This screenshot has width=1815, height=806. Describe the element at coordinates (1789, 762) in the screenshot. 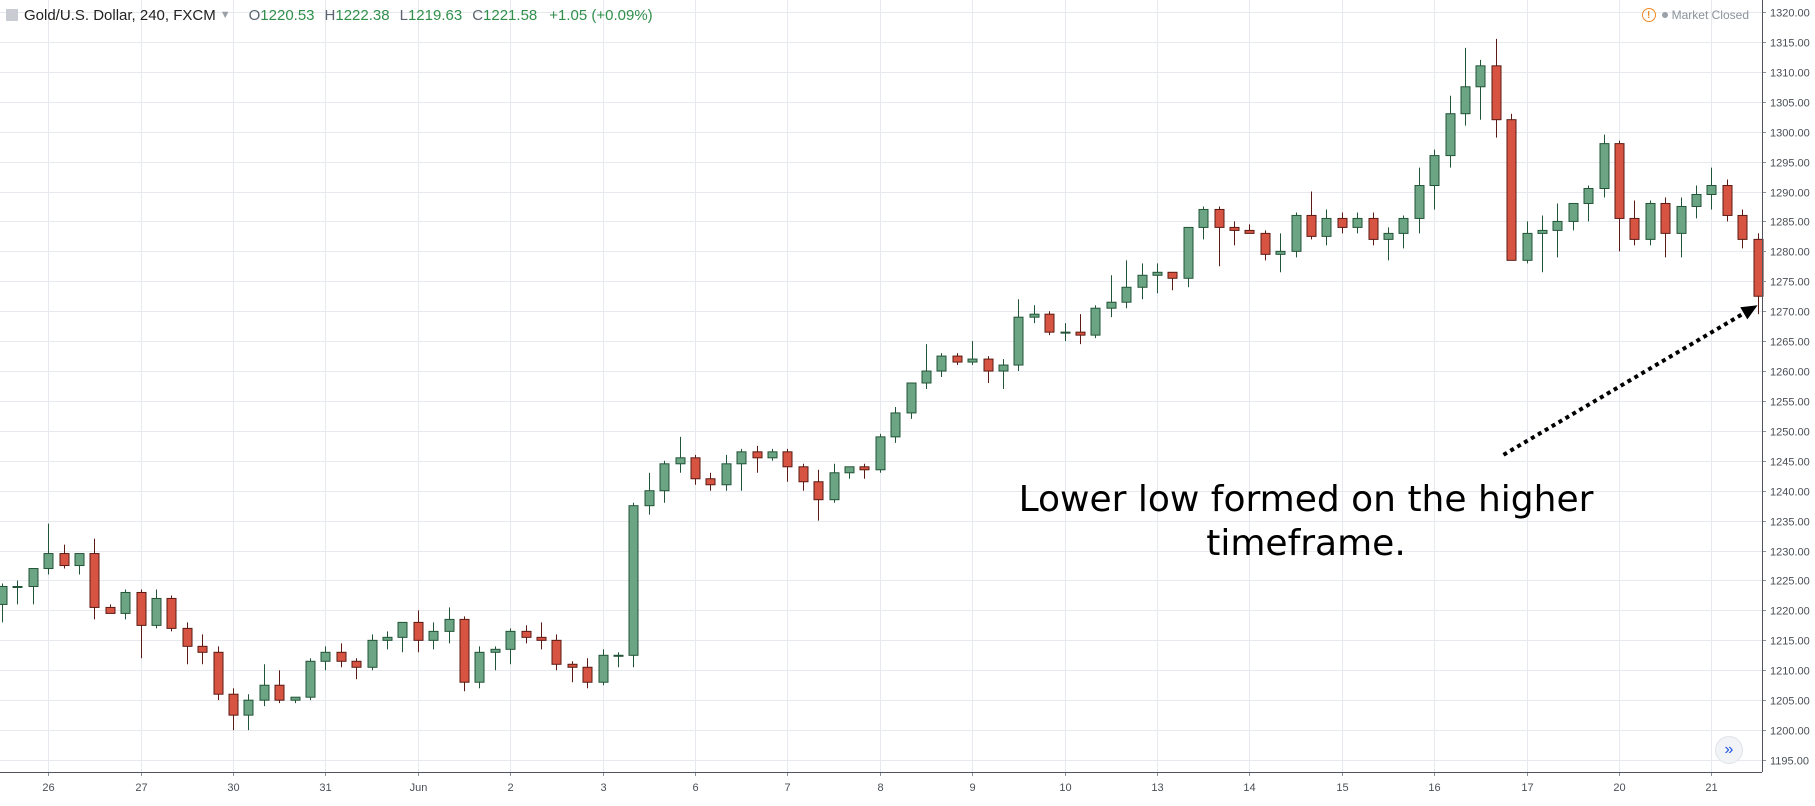

I see `y-tick-label: 1195.00` at that location.